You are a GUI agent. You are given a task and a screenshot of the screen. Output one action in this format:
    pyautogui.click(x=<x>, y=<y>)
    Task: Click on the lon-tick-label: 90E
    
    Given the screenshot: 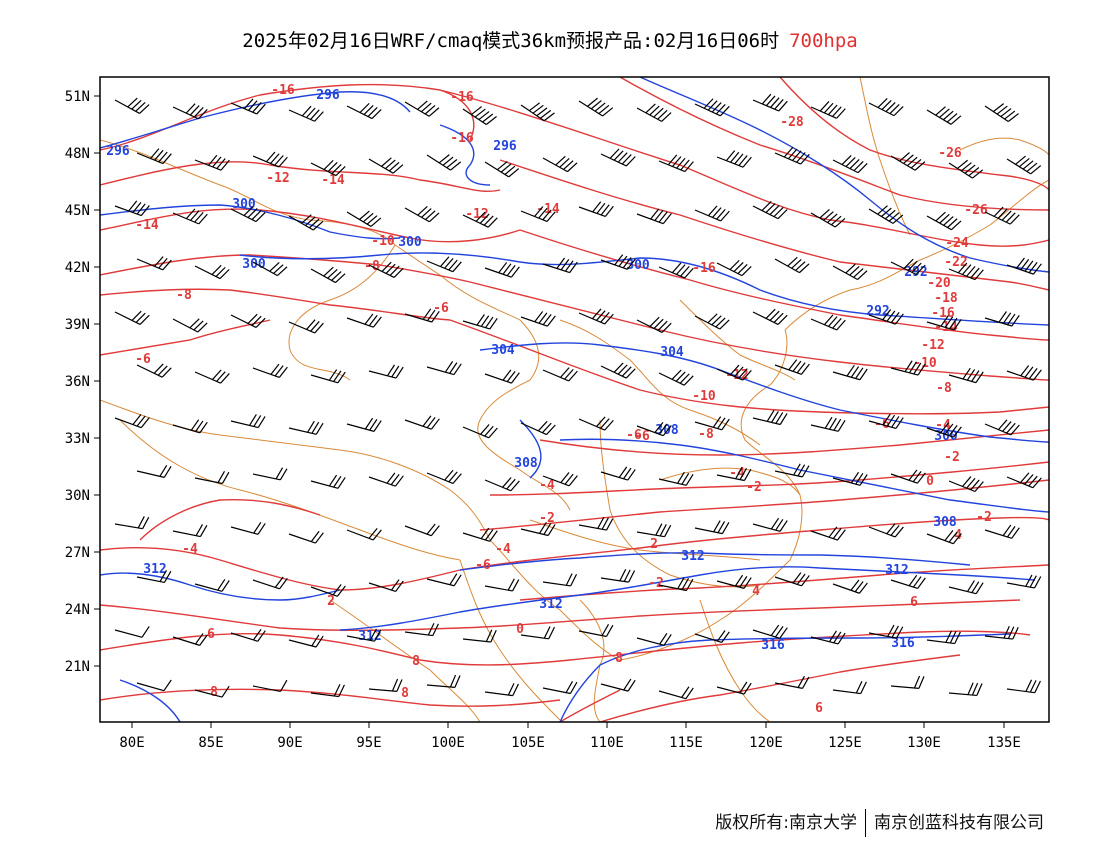 What is the action you would take?
    pyautogui.click(x=289, y=743)
    